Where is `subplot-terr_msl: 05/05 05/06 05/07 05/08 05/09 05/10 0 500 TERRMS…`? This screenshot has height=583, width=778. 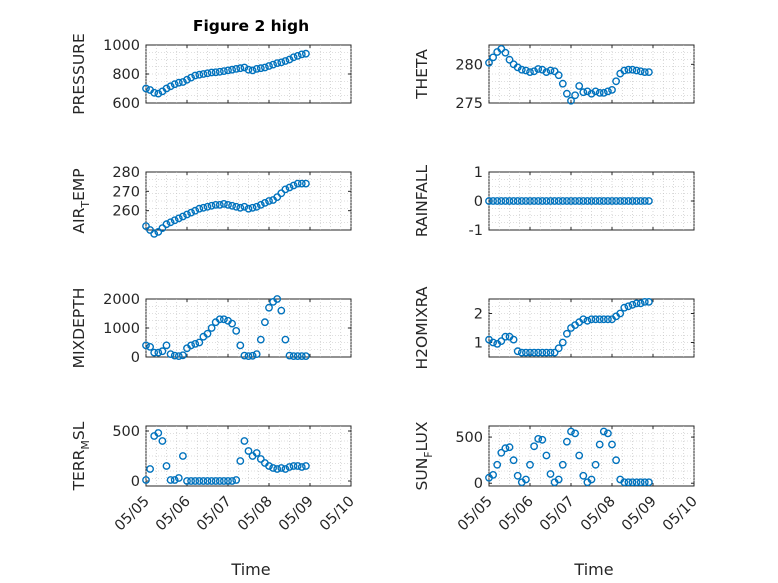 subplot-terr_msl: 05/05 05/06 05/07 05/08 05/09 05/10 0 500 TERRMS… is located at coordinates (214, 477).